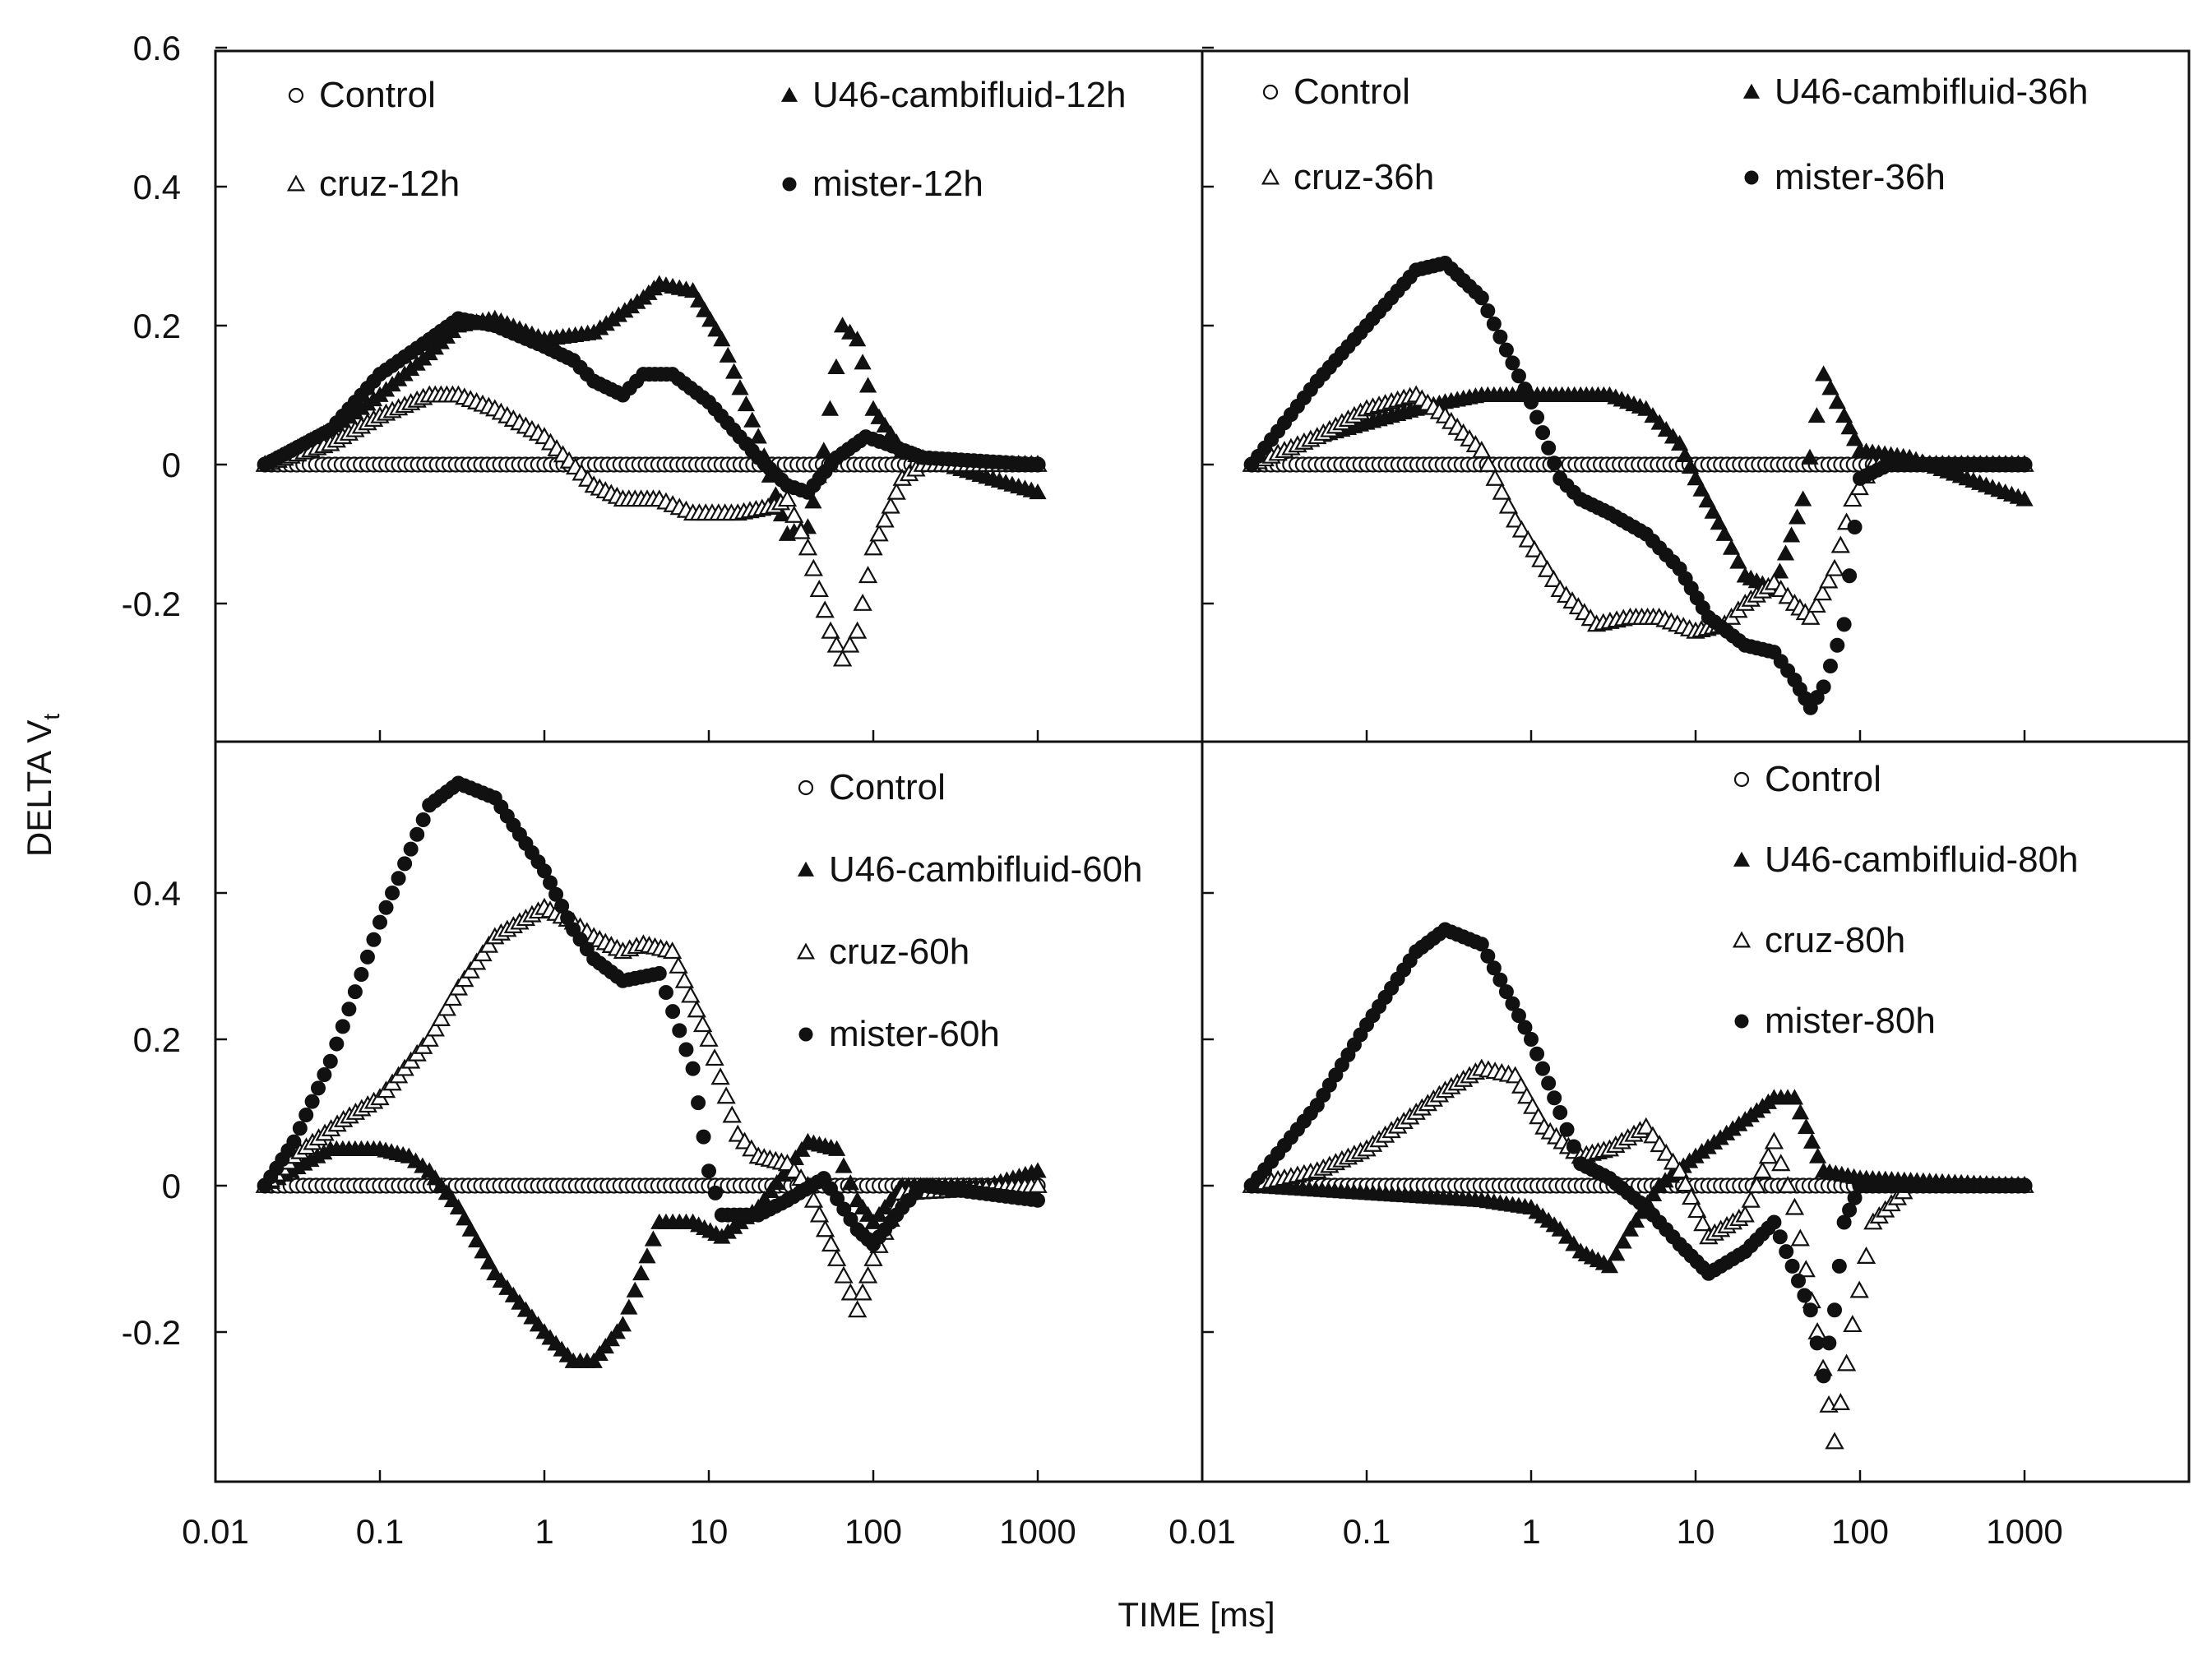 The width and height of the screenshot is (2212, 1656). Describe the element at coordinates (1860, 177) in the screenshot. I see `legend-label: mister-36h` at that location.